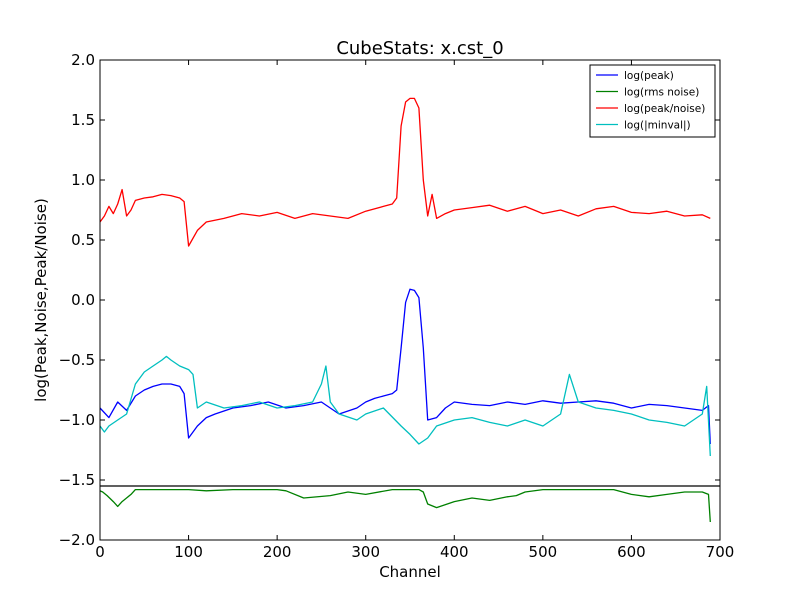 Image resolution: width=800 pixels, height=600 pixels. I want to click on legend-label: log(|minval|), so click(657, 126).